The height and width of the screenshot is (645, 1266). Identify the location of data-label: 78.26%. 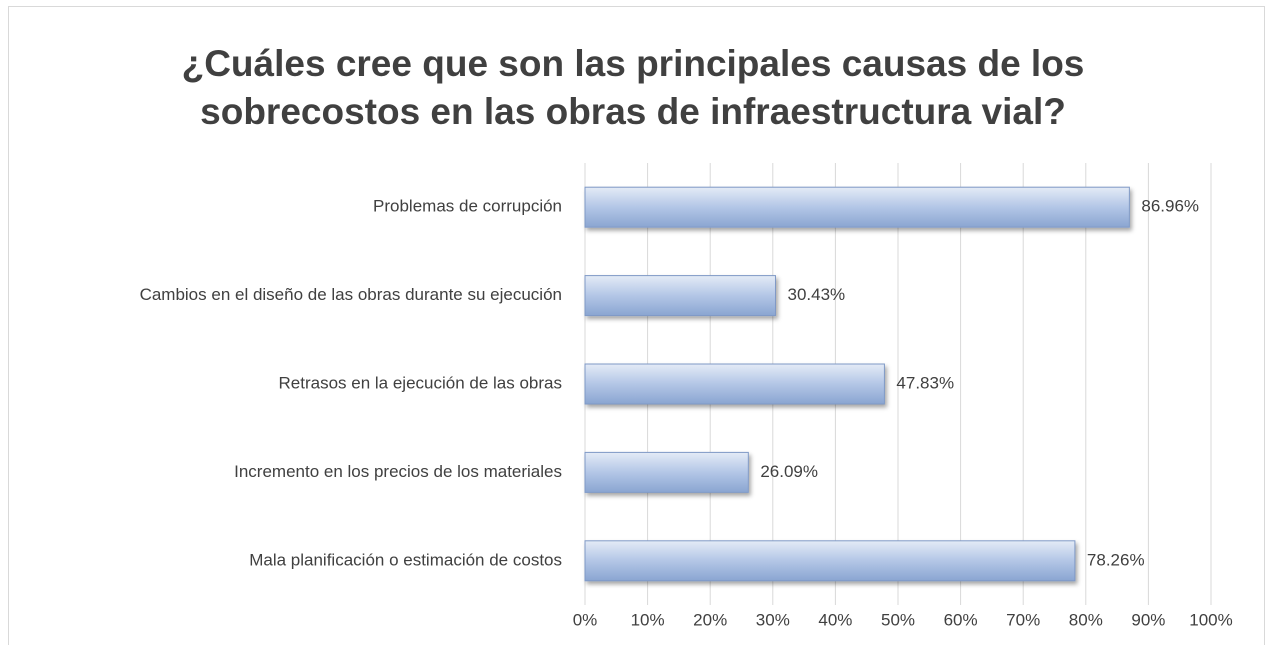
(1116, 559).